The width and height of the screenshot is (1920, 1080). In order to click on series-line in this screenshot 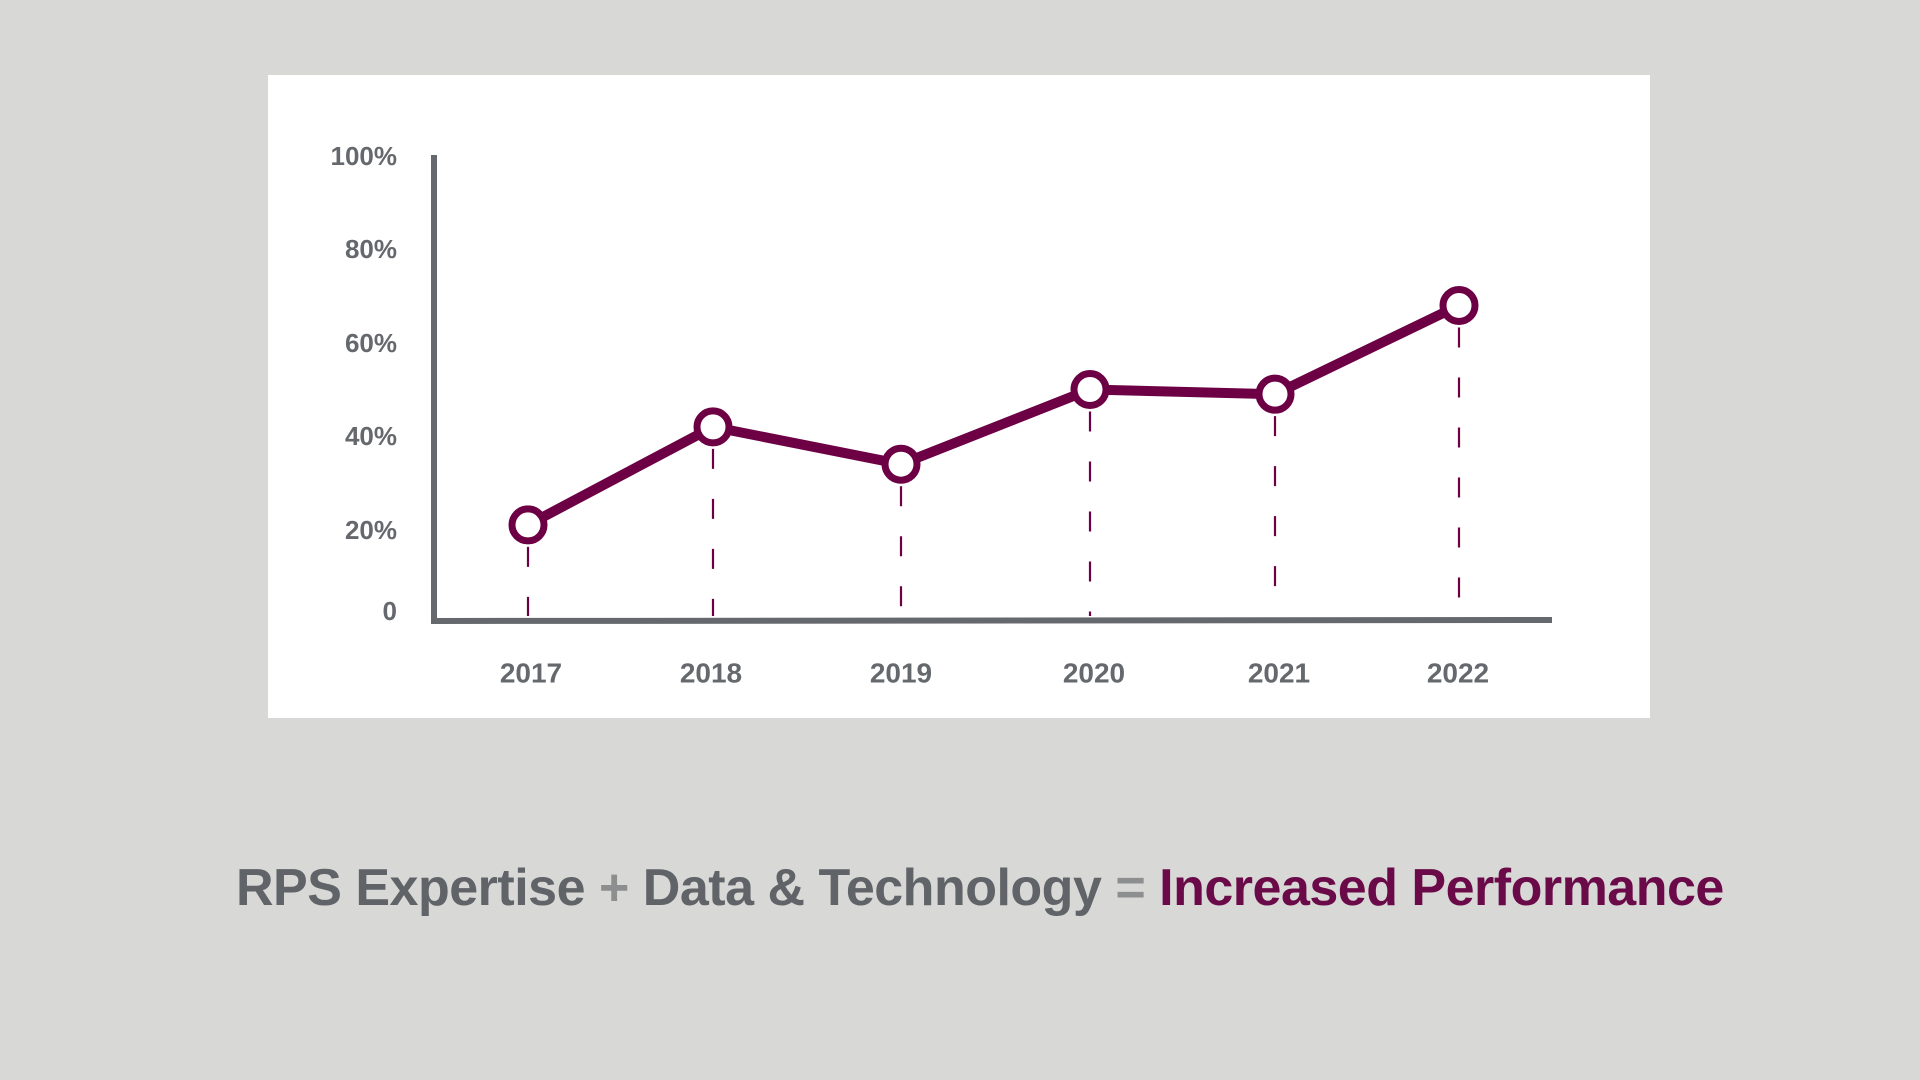, I will do `click(993, 415)`.